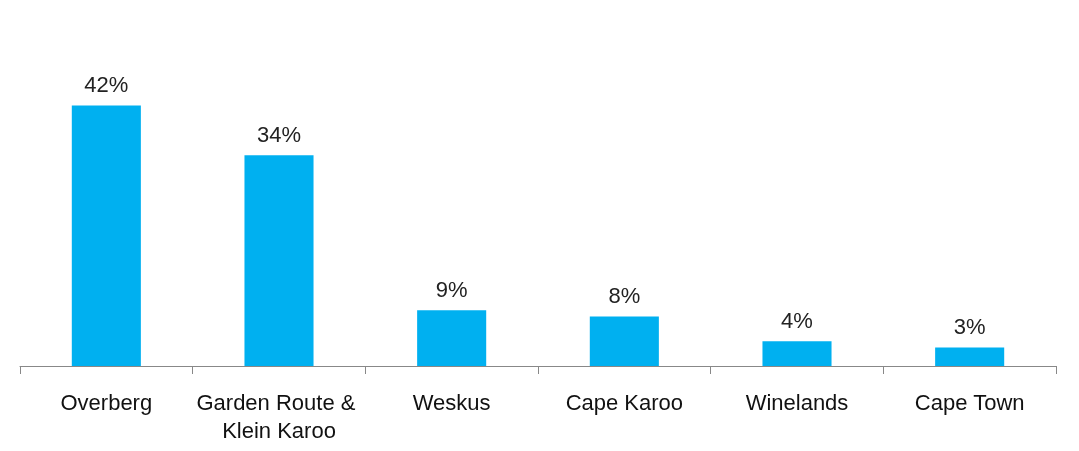 This screenshot has width=1079, height=451. What do you see at coordinates (106, 85) in the screenshot?
I see `data-label: 42%` at bounding box center [106, 85].